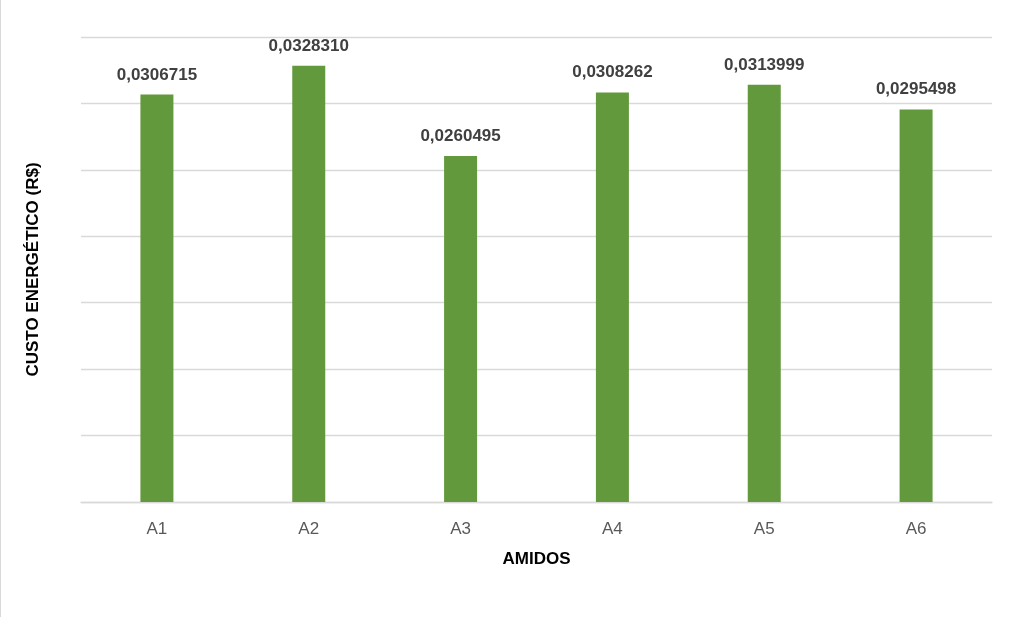  What do you see at coordinates (612, 528) in the screenshot?
I see `x-tick-label: A4` at bounding box center [612, 528].